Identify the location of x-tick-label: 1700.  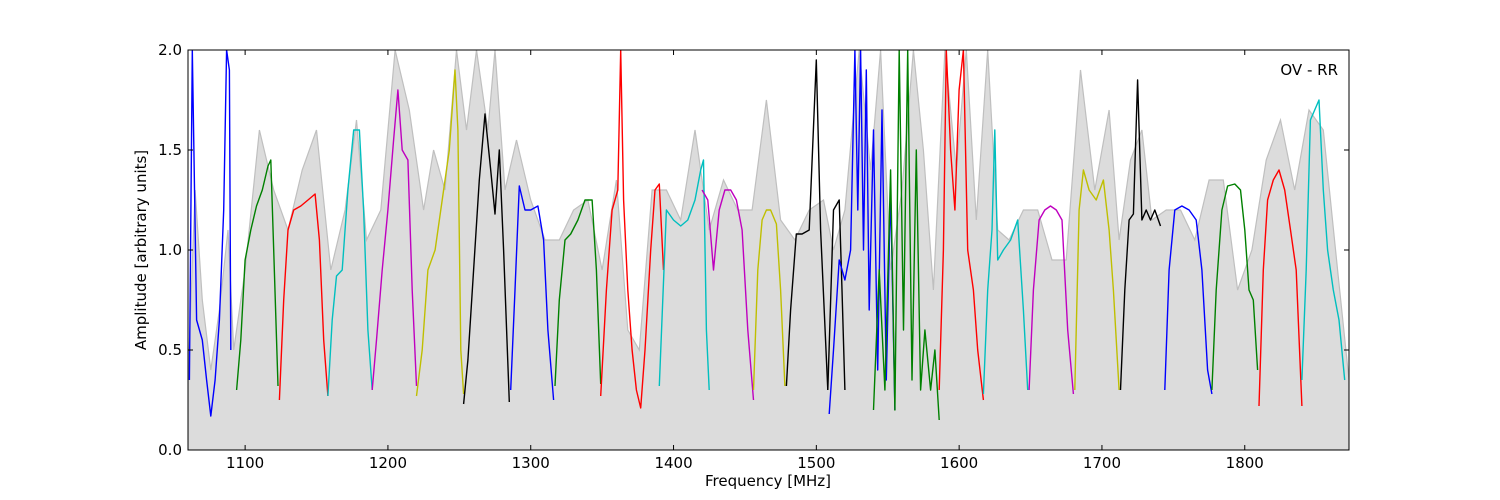
(1102, 463).